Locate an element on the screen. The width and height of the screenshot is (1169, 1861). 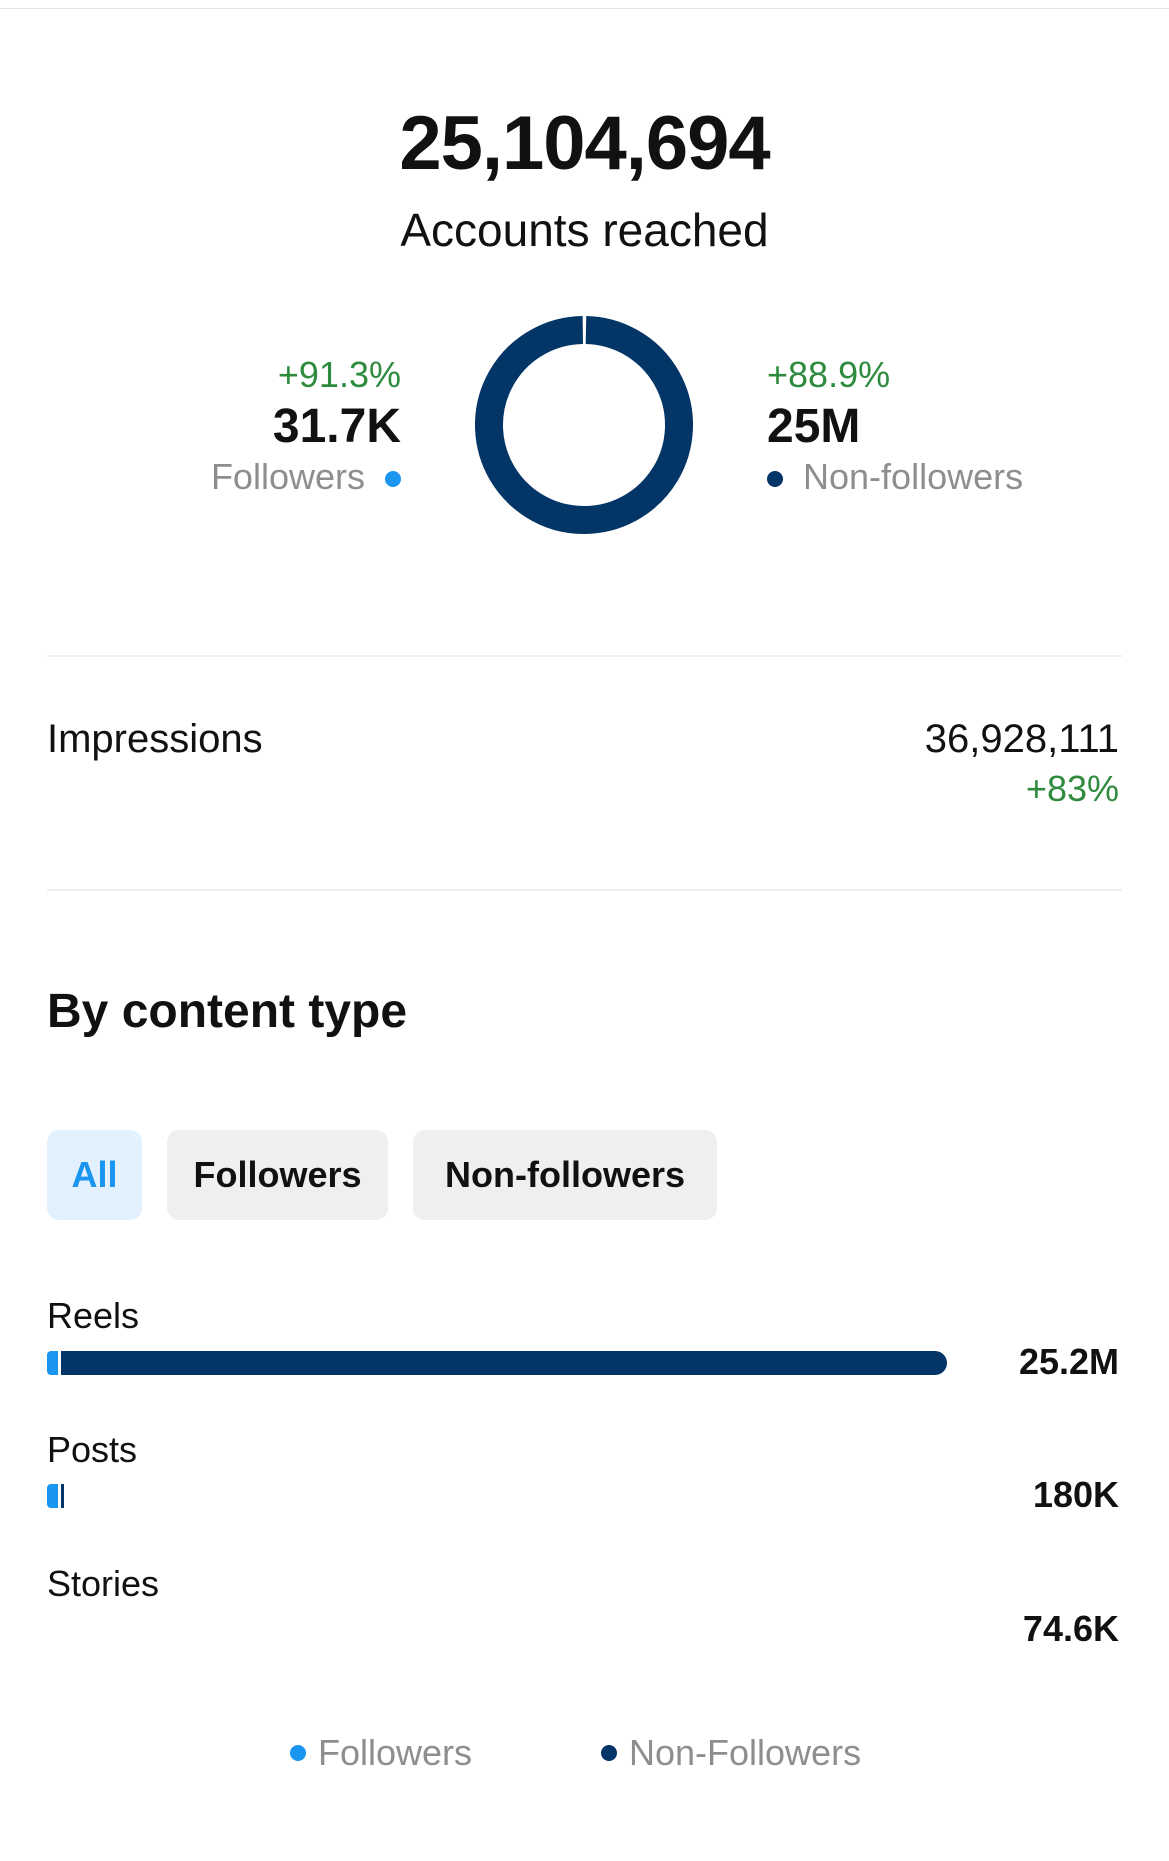
filter-followers-chip: Followers is located at coordinates (277, 1175).